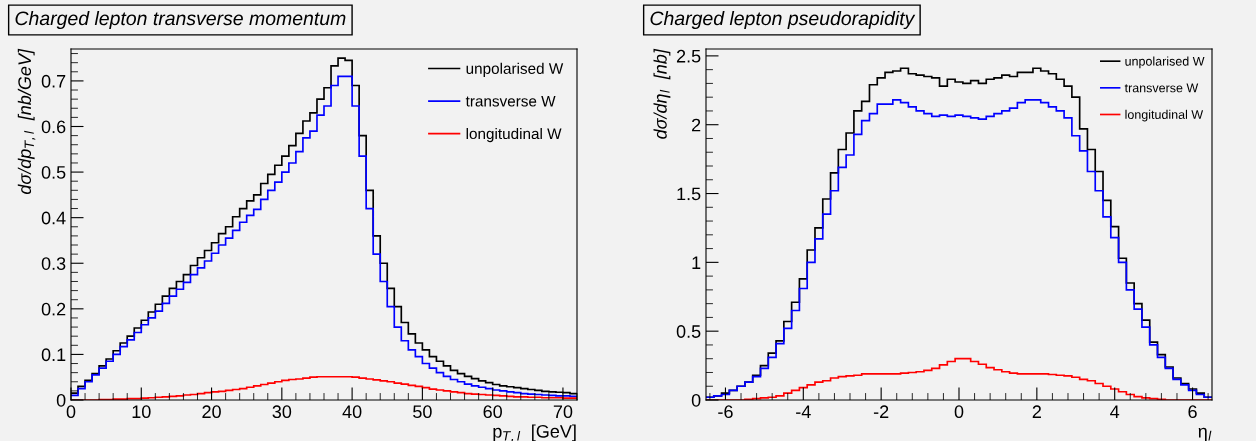  Describe the element at coordinates (725, 412) in the screenshot. I see `x-tick-label: -6` at that location.